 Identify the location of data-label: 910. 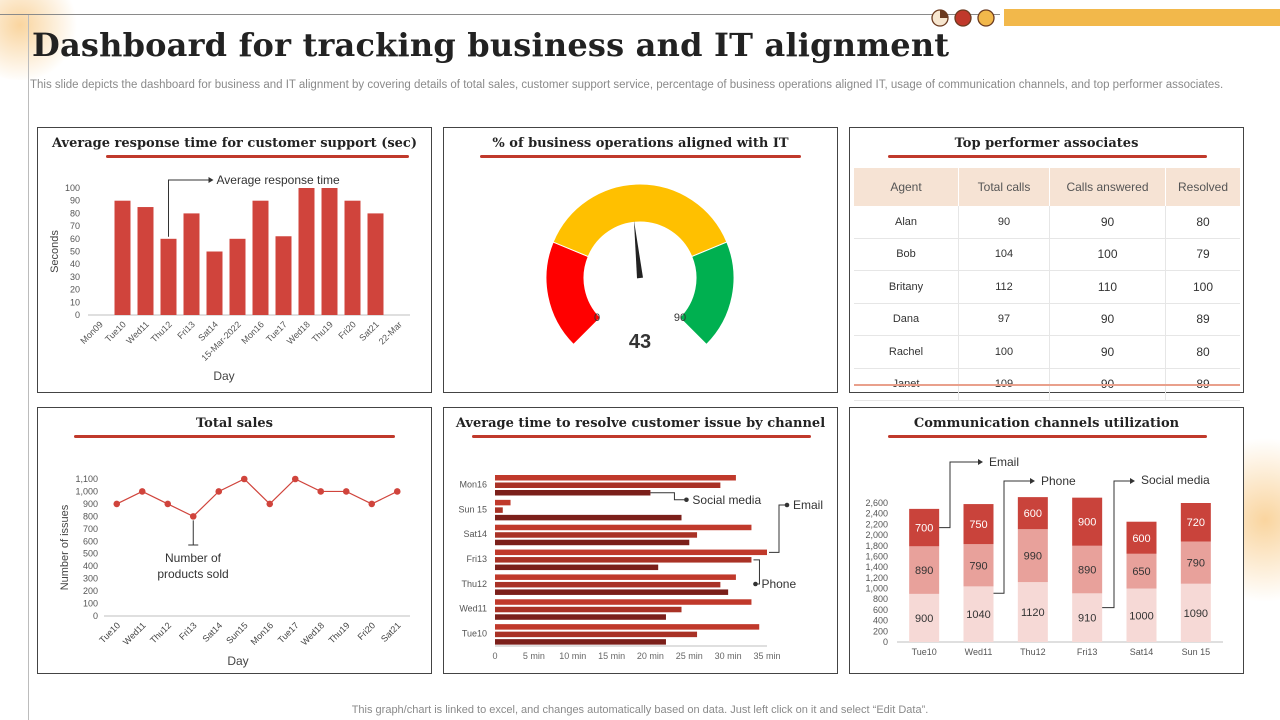
(1087, 619).